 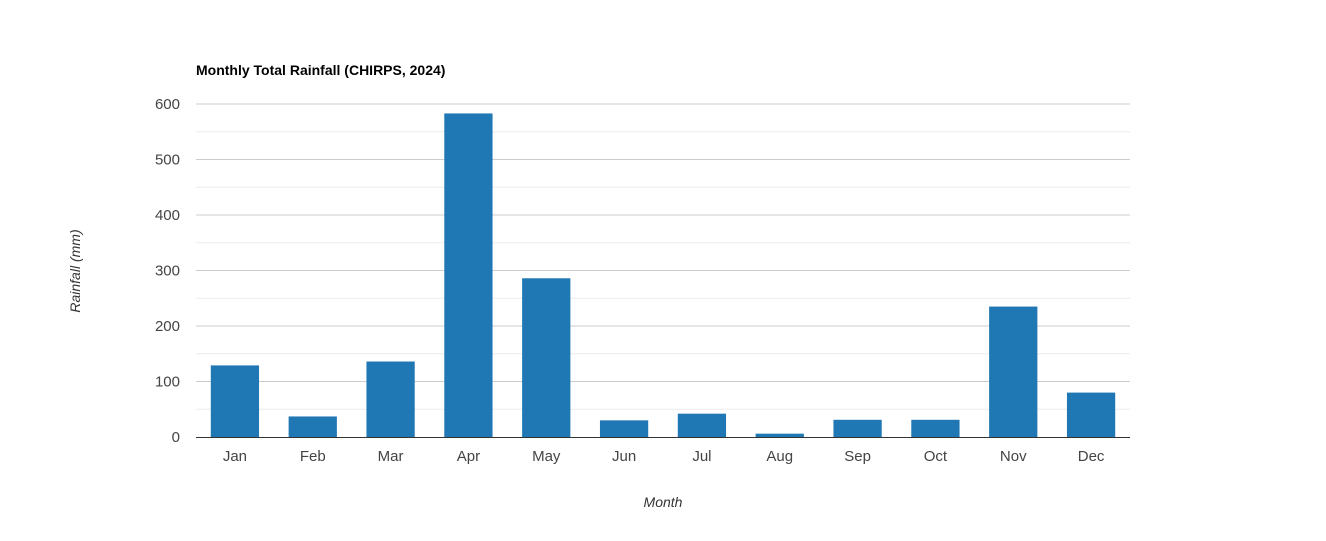 What do you see at coordinates (663, 502) in the screenshot?
I see `x-axis-title: Month` at bounding box center [663, 502].